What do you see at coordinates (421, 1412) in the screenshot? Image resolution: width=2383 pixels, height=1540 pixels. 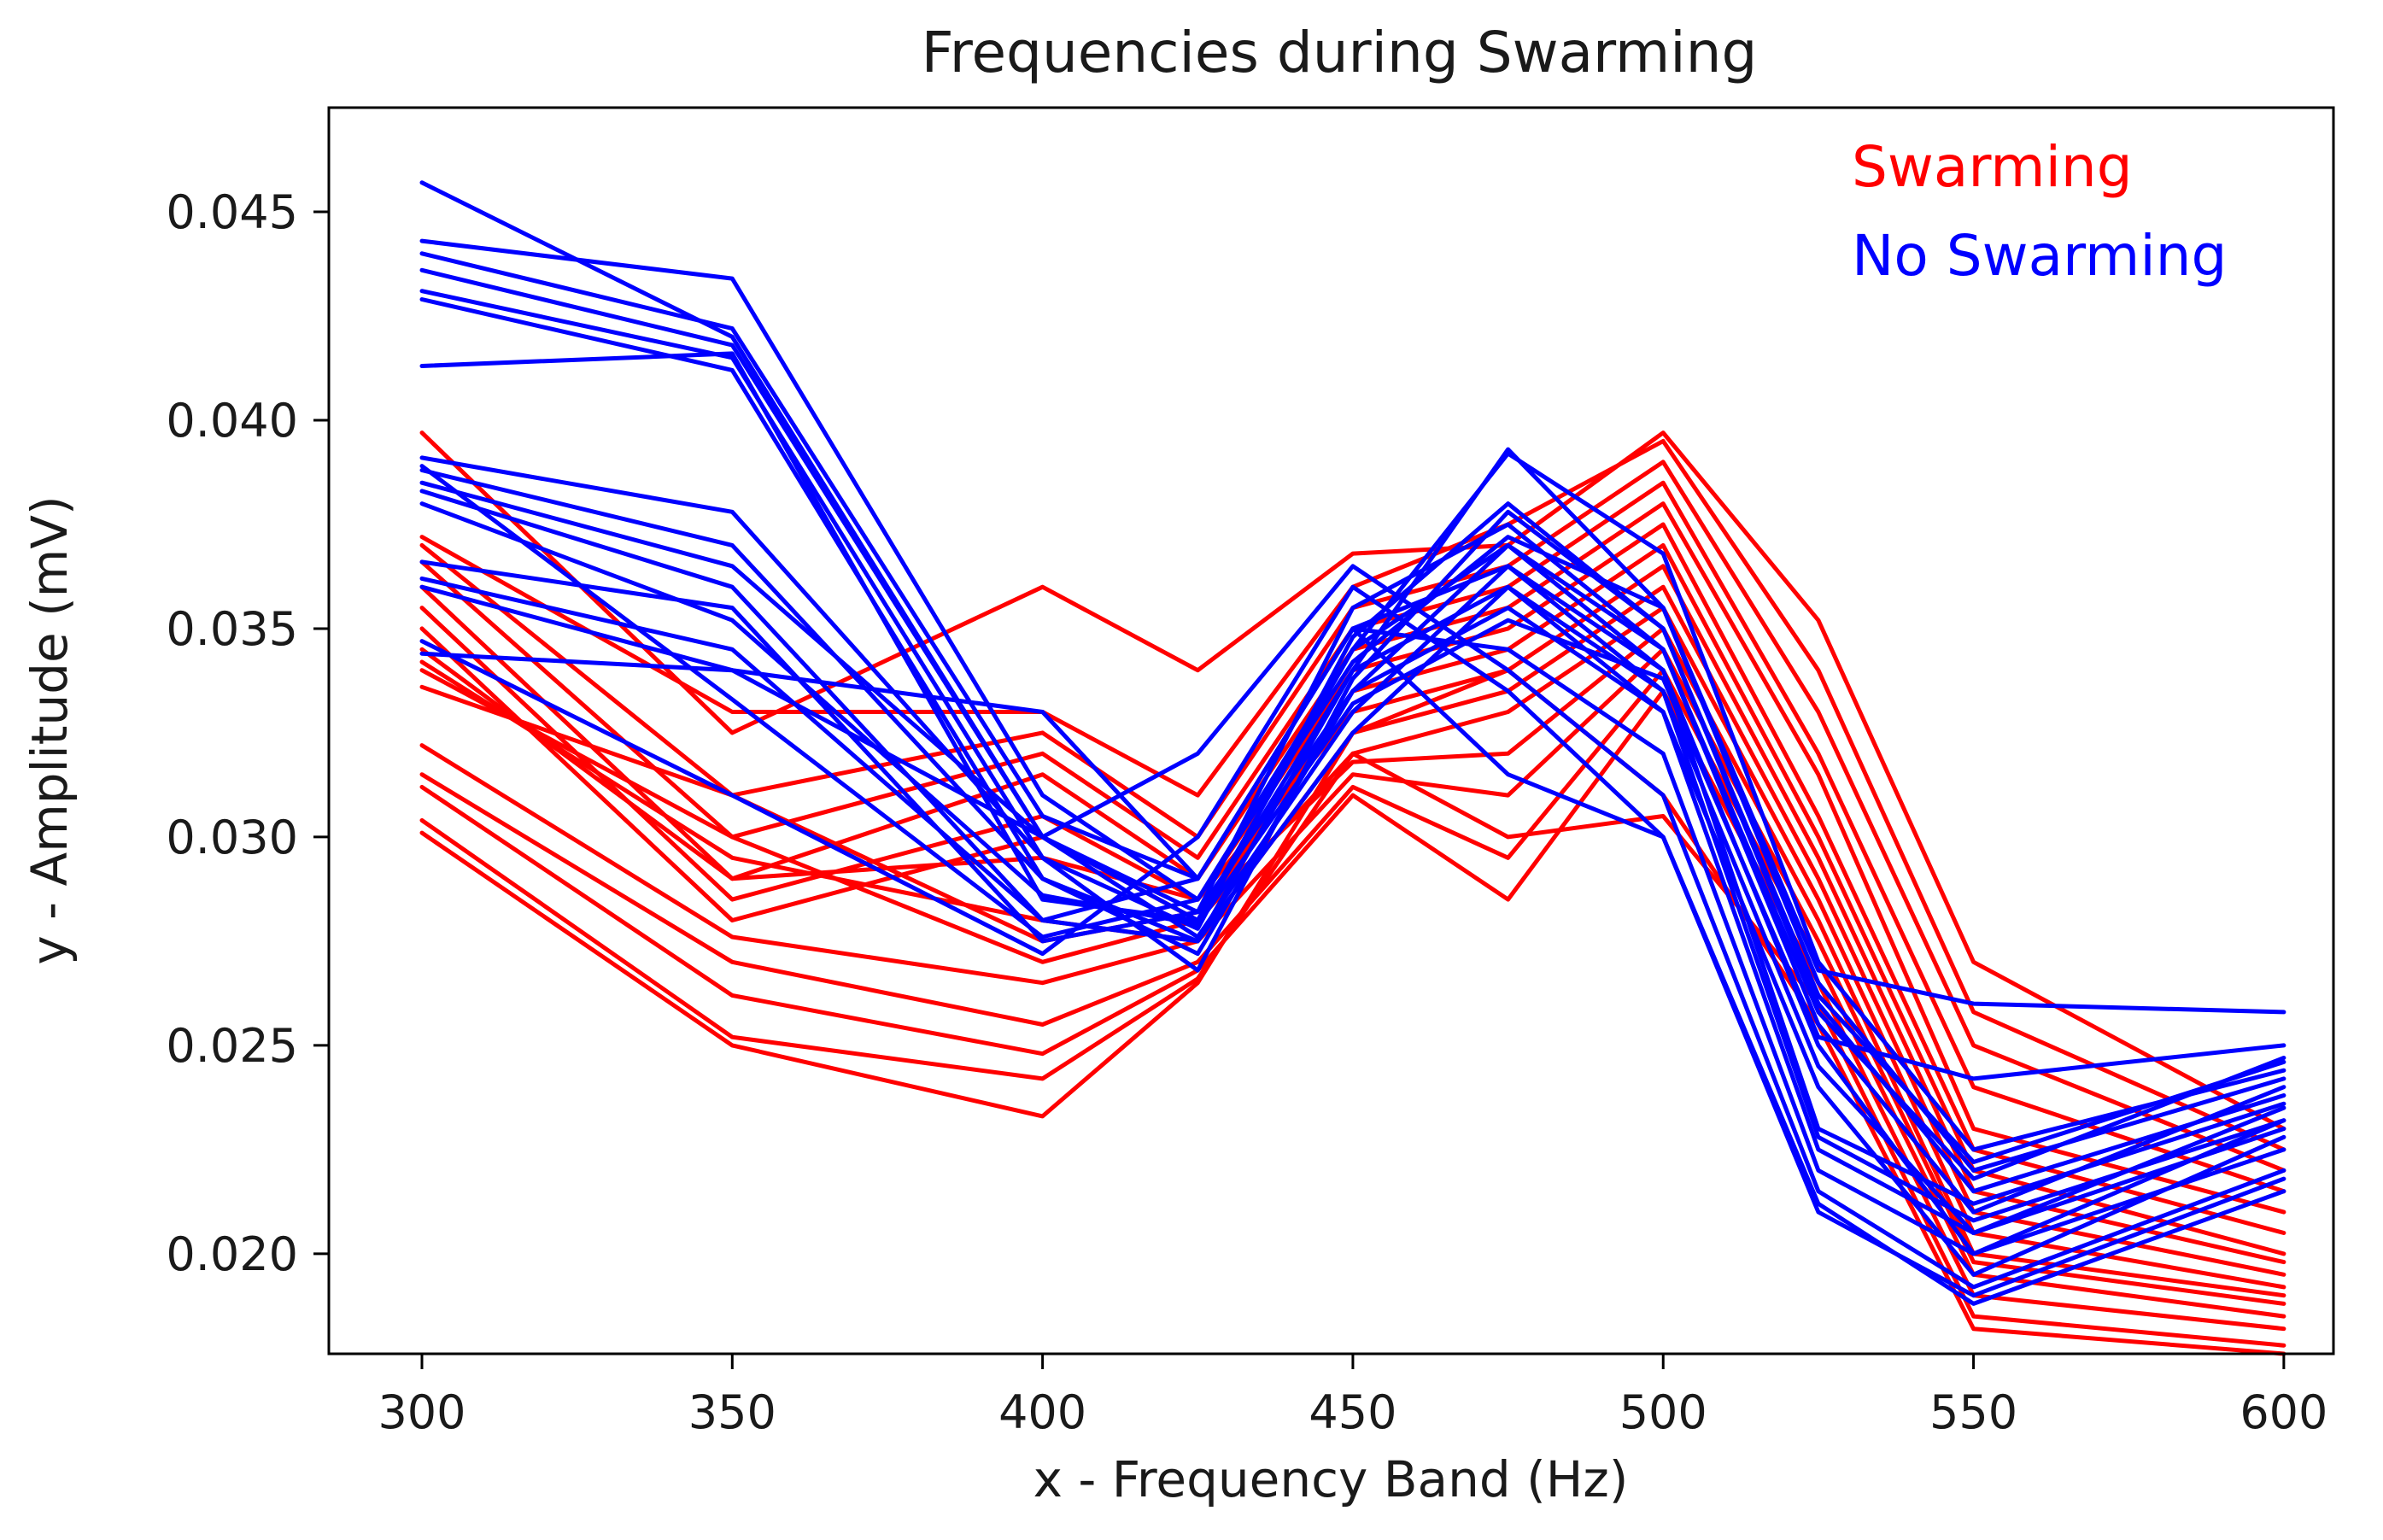 I see `x-tick-label: 300` at bounding box center [421, 1412].